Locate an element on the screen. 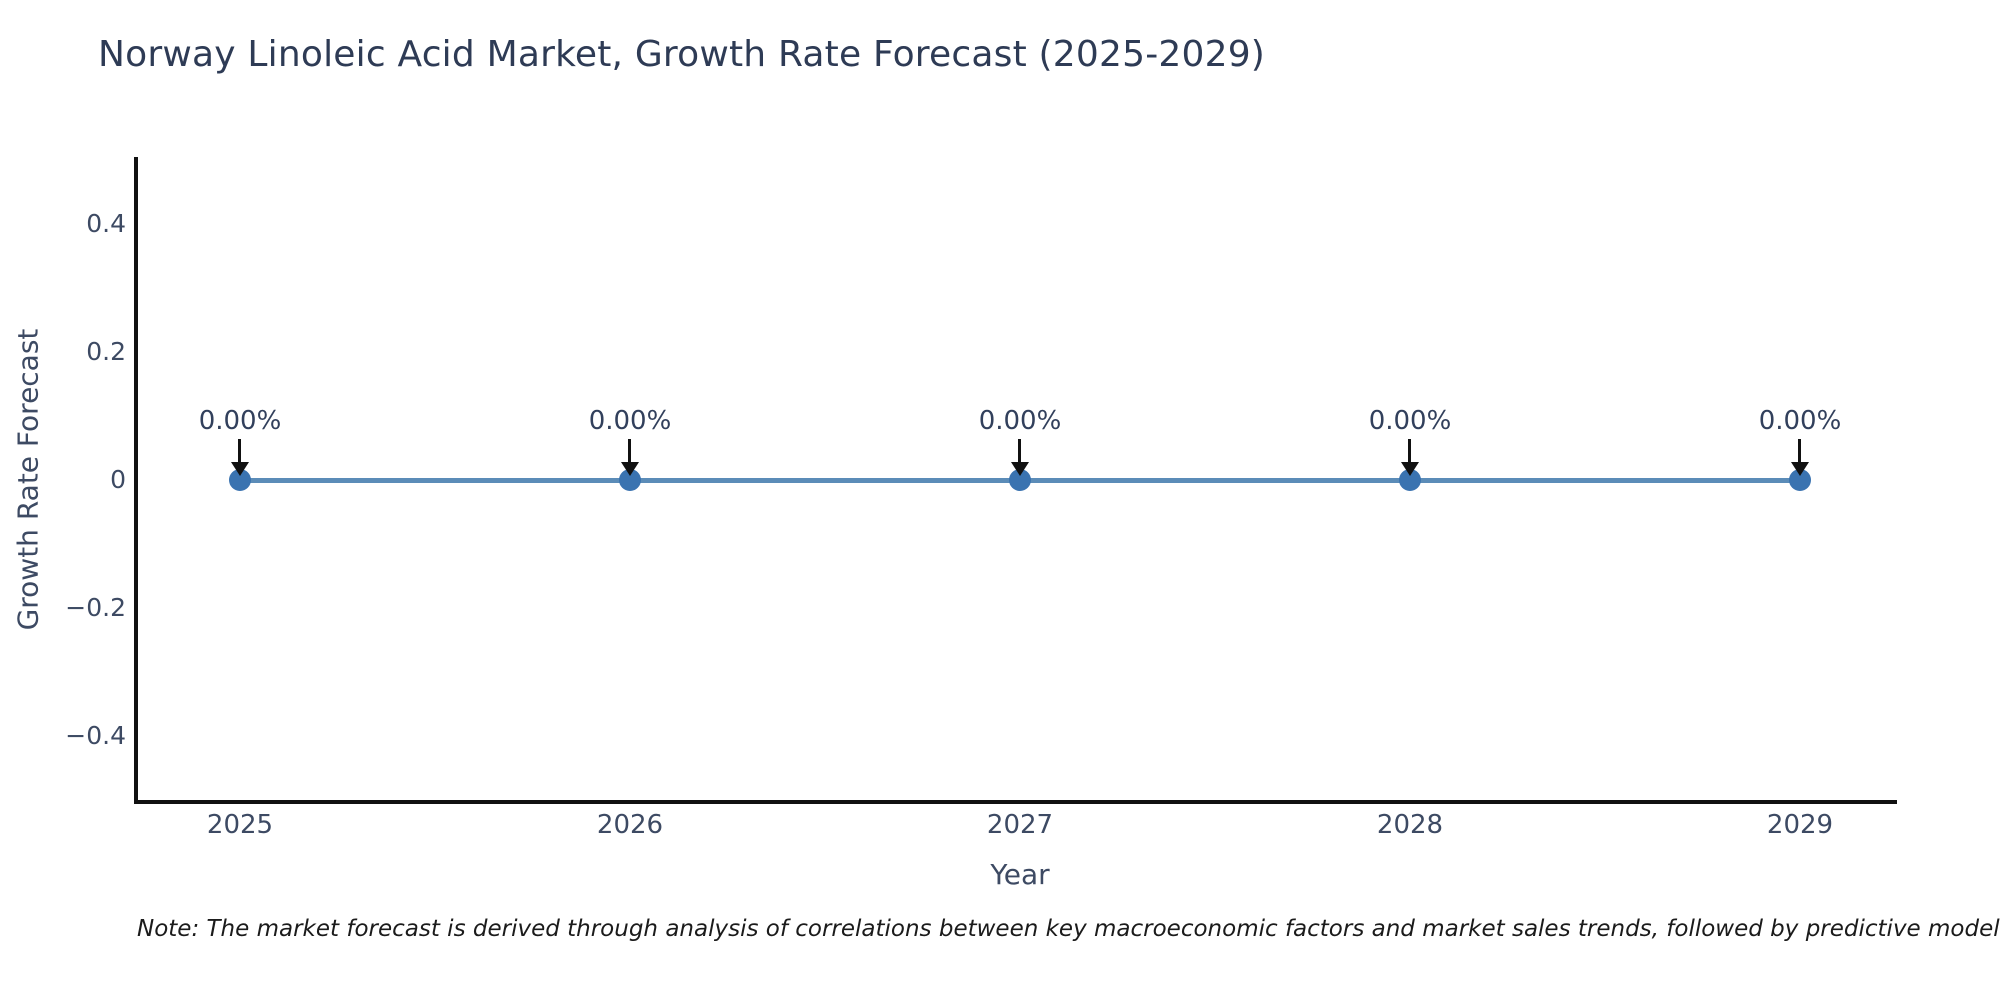 The width and height of the screenshot is (2000, 1000). y-tick-label: −0.4 is located at coordinates (95, 735).